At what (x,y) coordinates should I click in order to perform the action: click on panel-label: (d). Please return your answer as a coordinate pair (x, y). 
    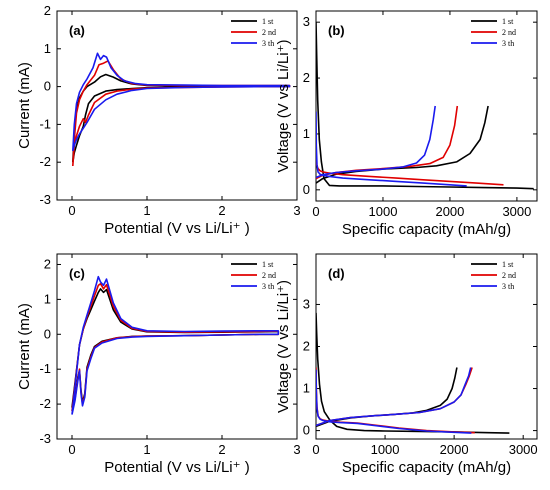
    Looking at the image, I should click on (336, 273).